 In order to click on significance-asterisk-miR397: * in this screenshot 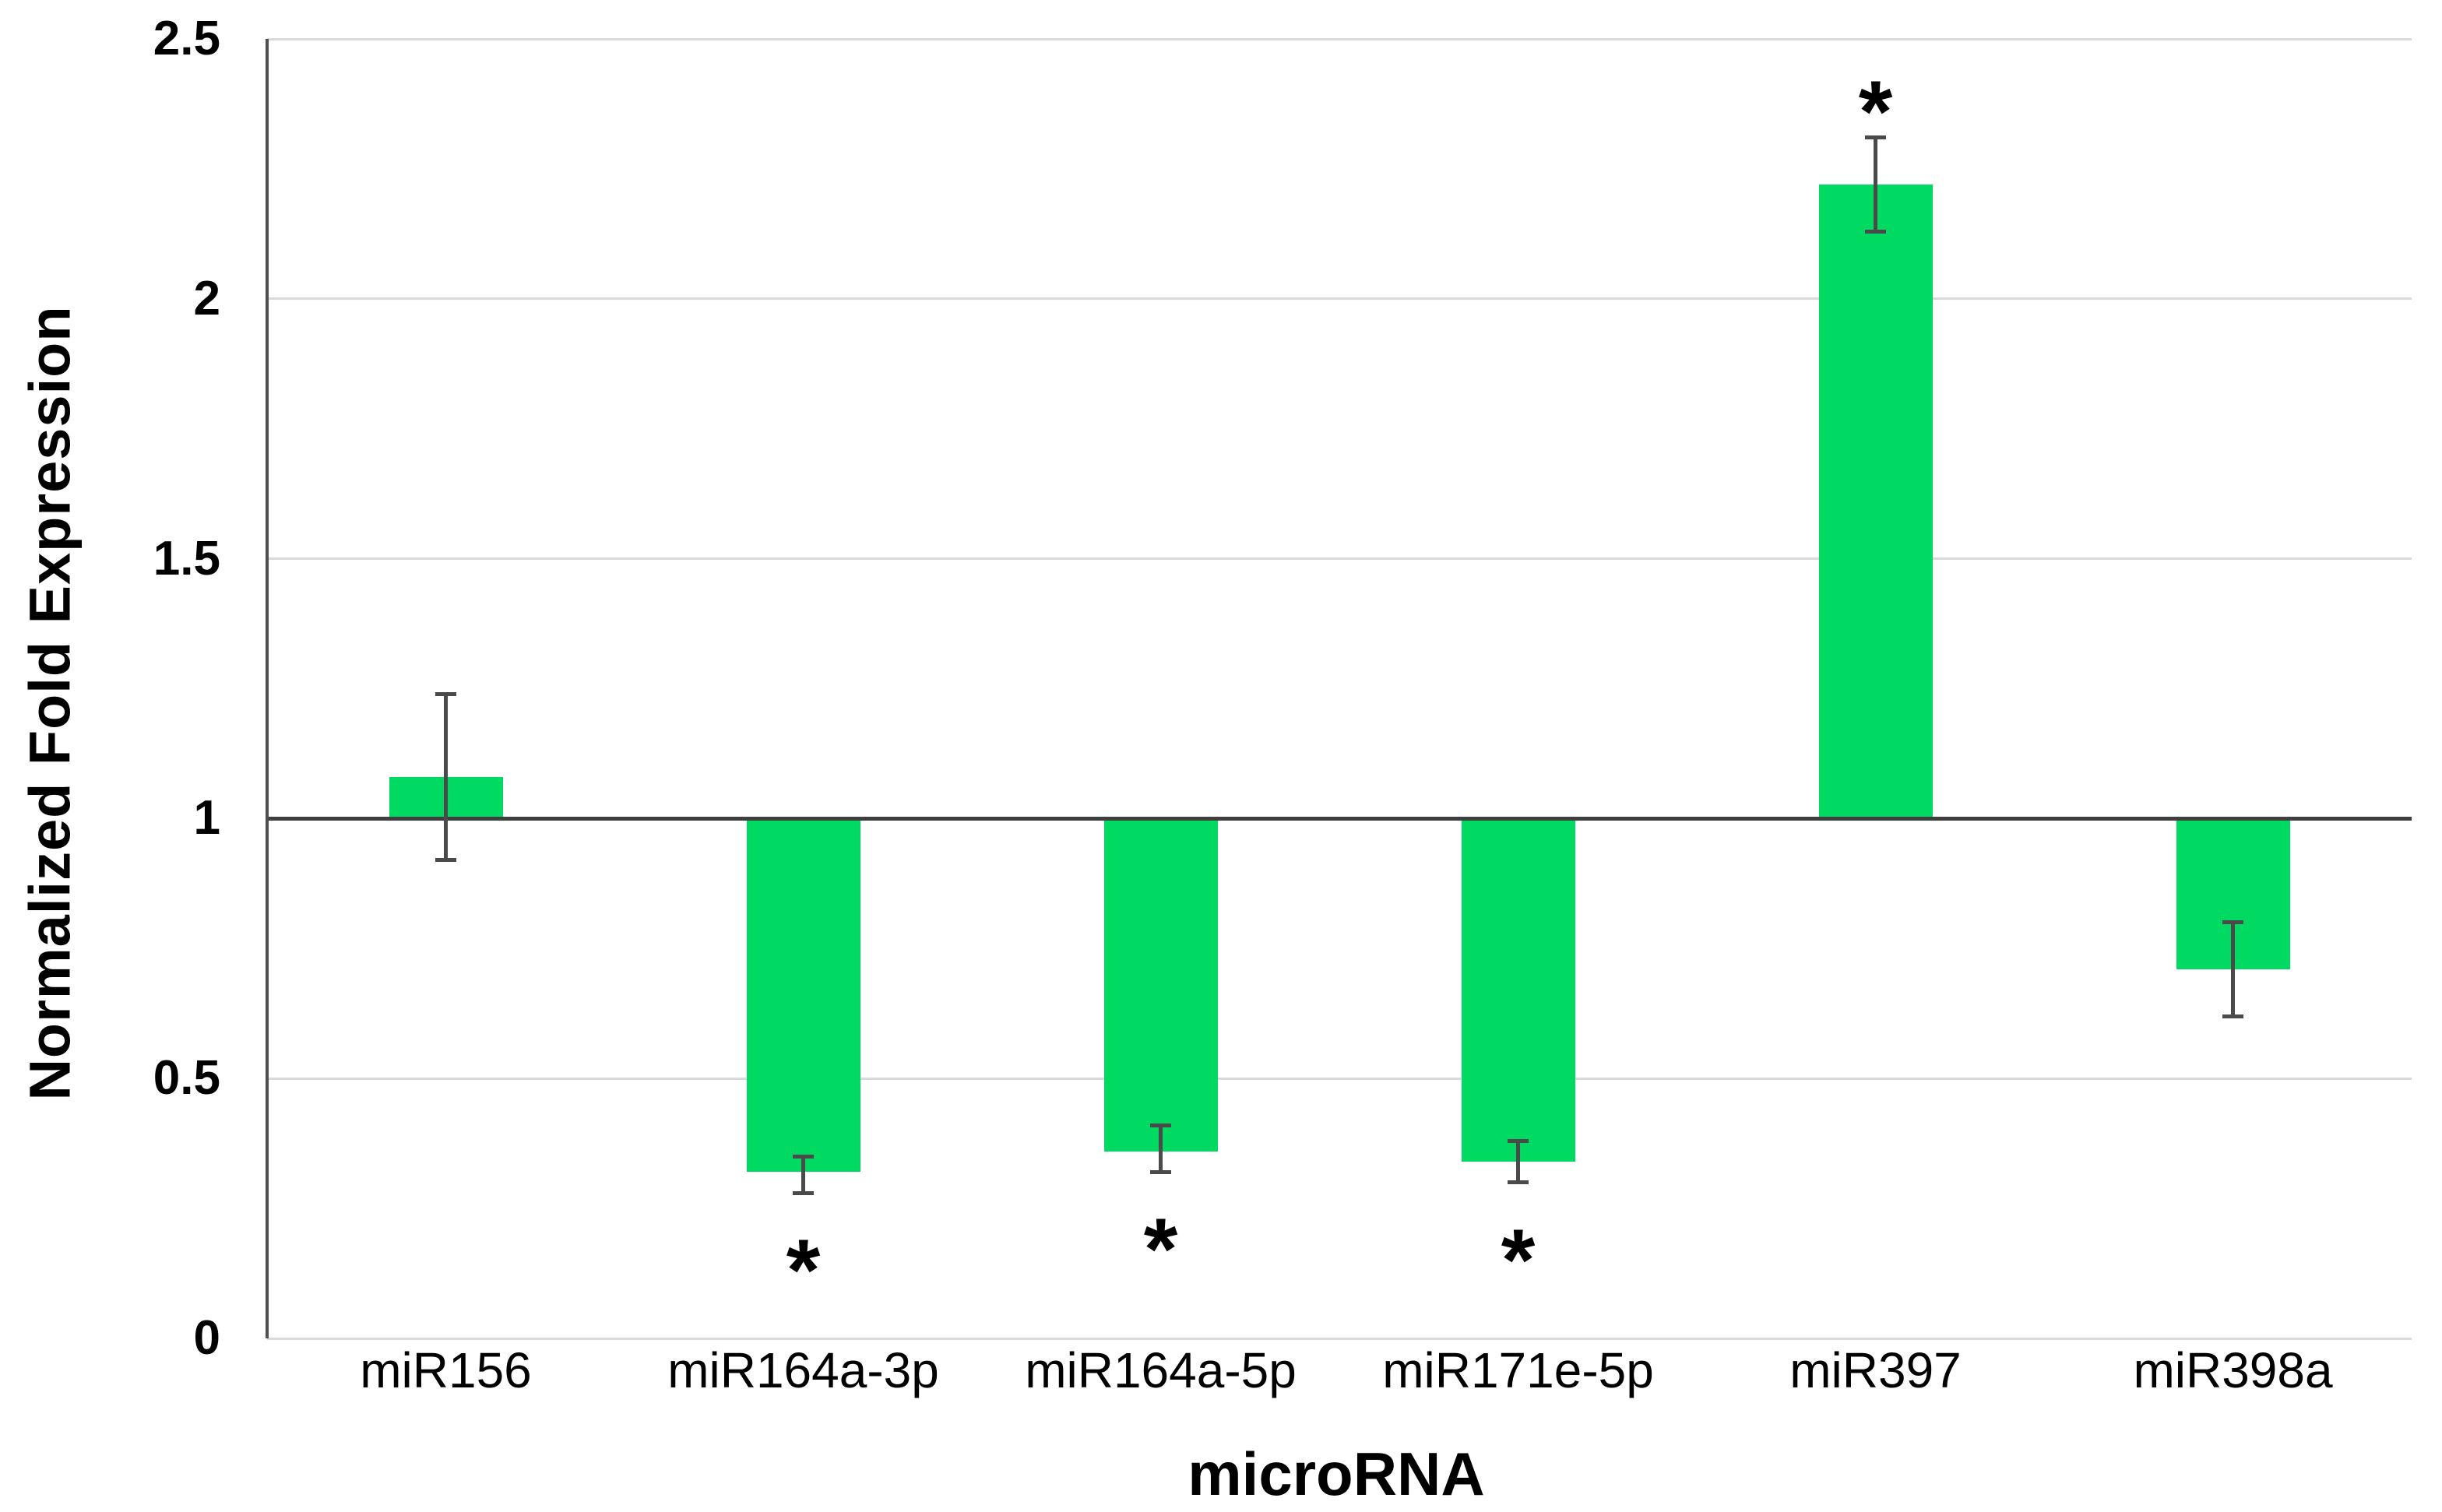, I will do `click(1875, 111)`.